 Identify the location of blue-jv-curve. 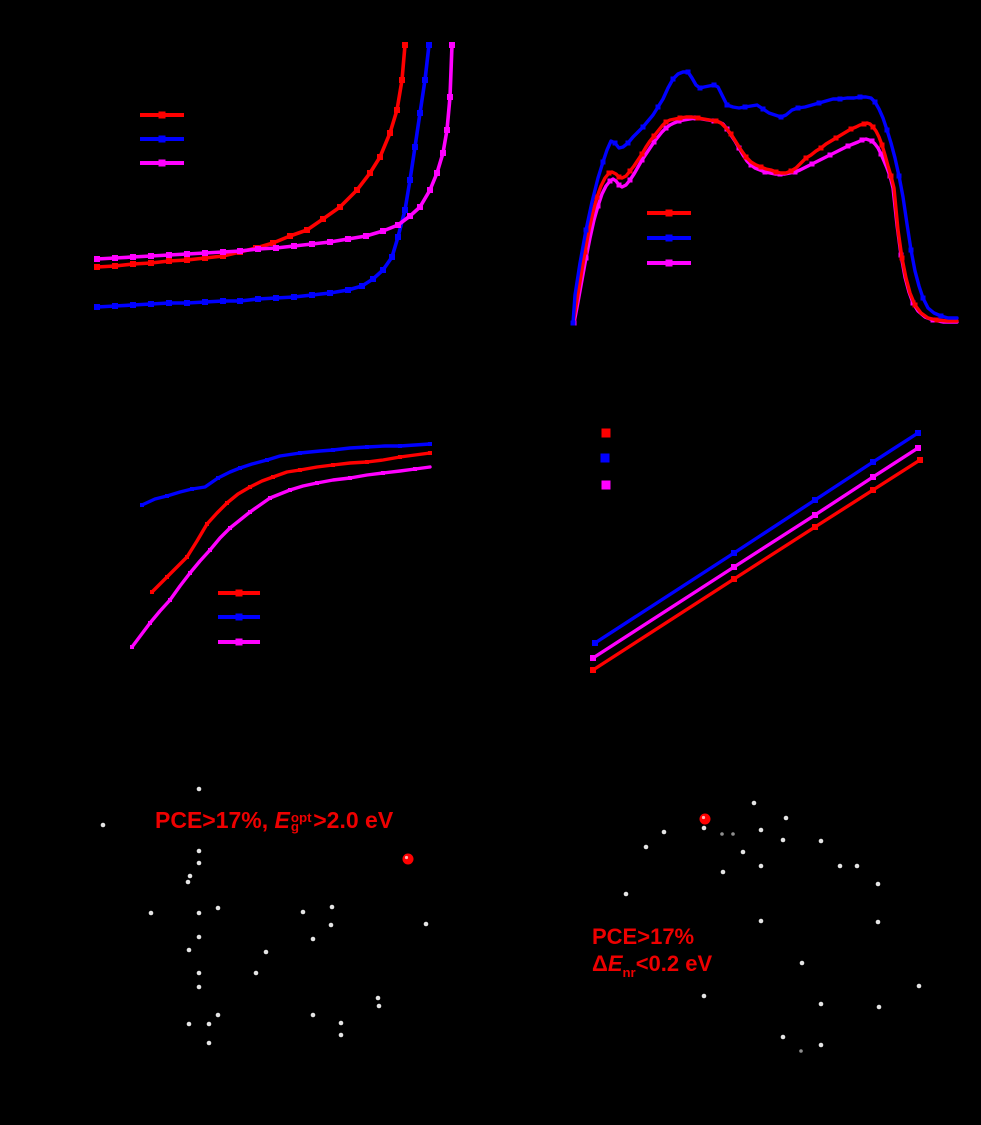
(263, 176).